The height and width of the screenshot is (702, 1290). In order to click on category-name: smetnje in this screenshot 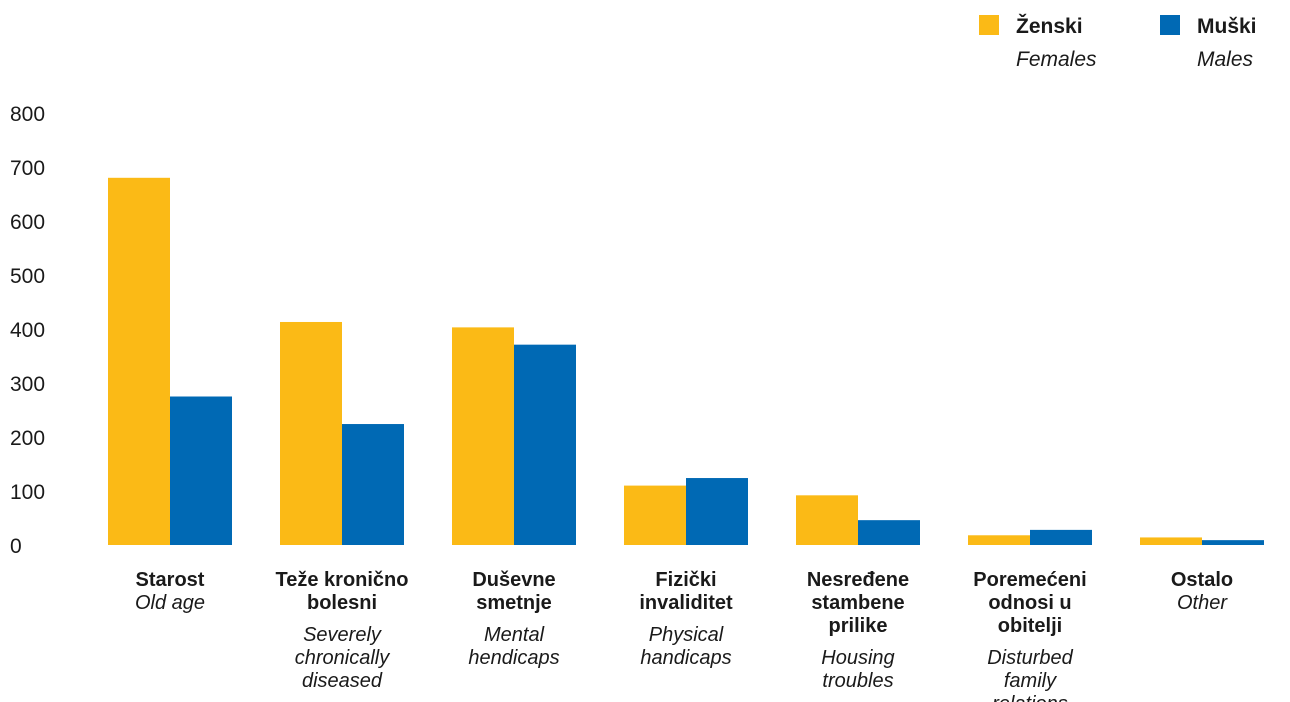, I will do `click(514, 603)`.